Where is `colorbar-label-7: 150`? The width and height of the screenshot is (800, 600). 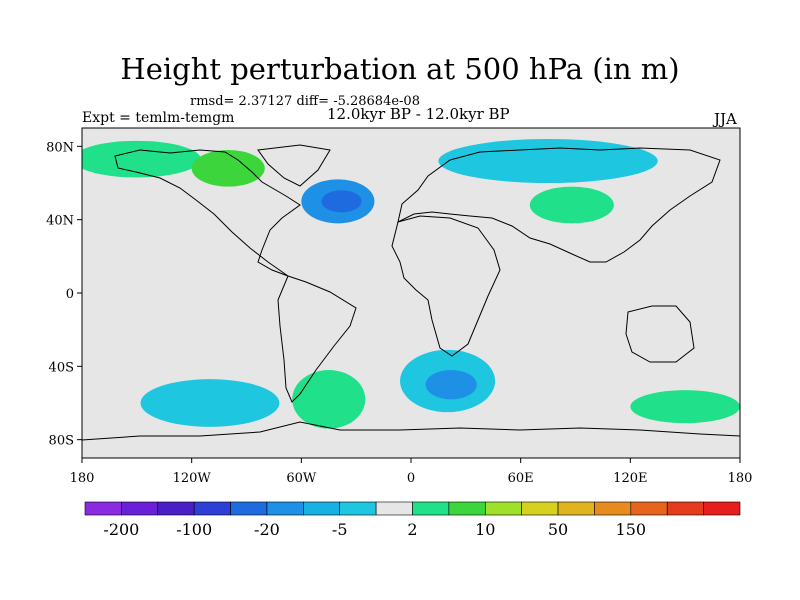 colorbar-label-7: 150 is located at coordinates (631, 529).